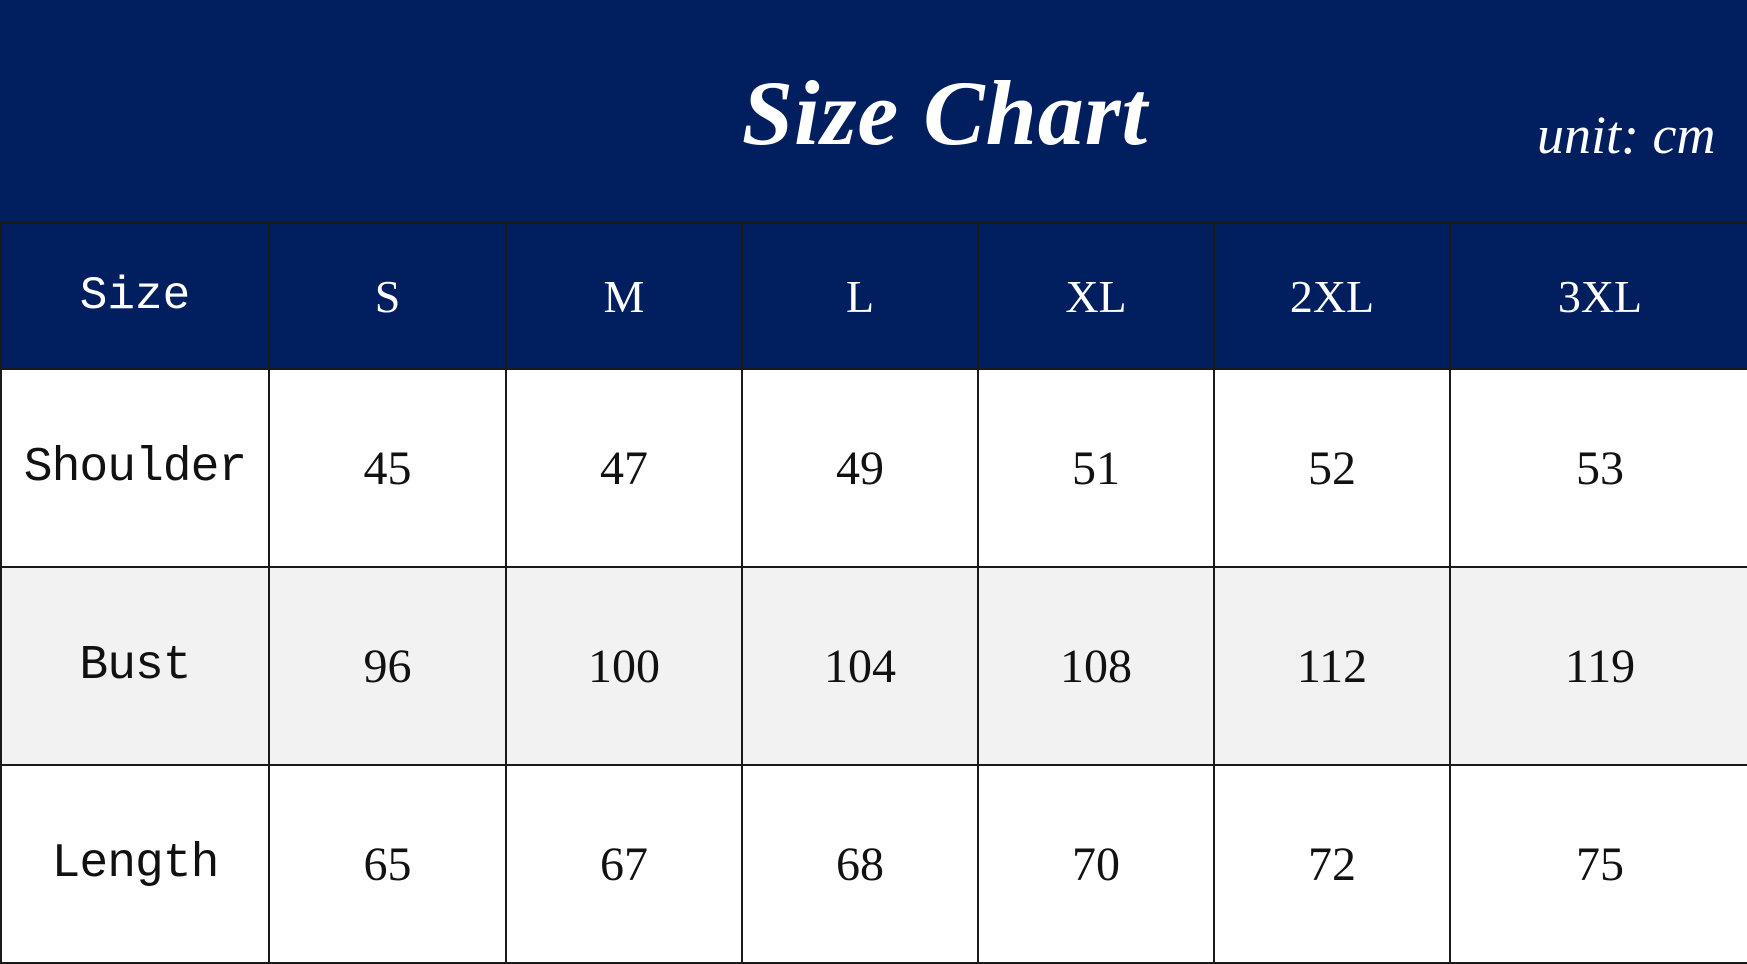 The height and width of the screenshot is (964, 1747). I want to click on table-cell: 112, so click(1332, 666).